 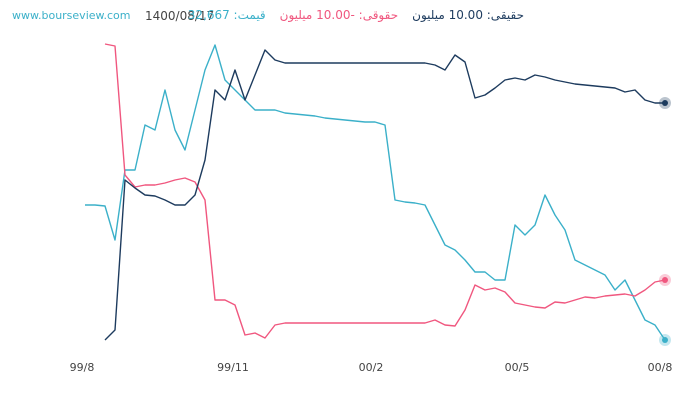 What do you see at coordinates (660, 367) in the screenshot?
I see `x-tick-label: 00/8` at bounding box center [660, 367].